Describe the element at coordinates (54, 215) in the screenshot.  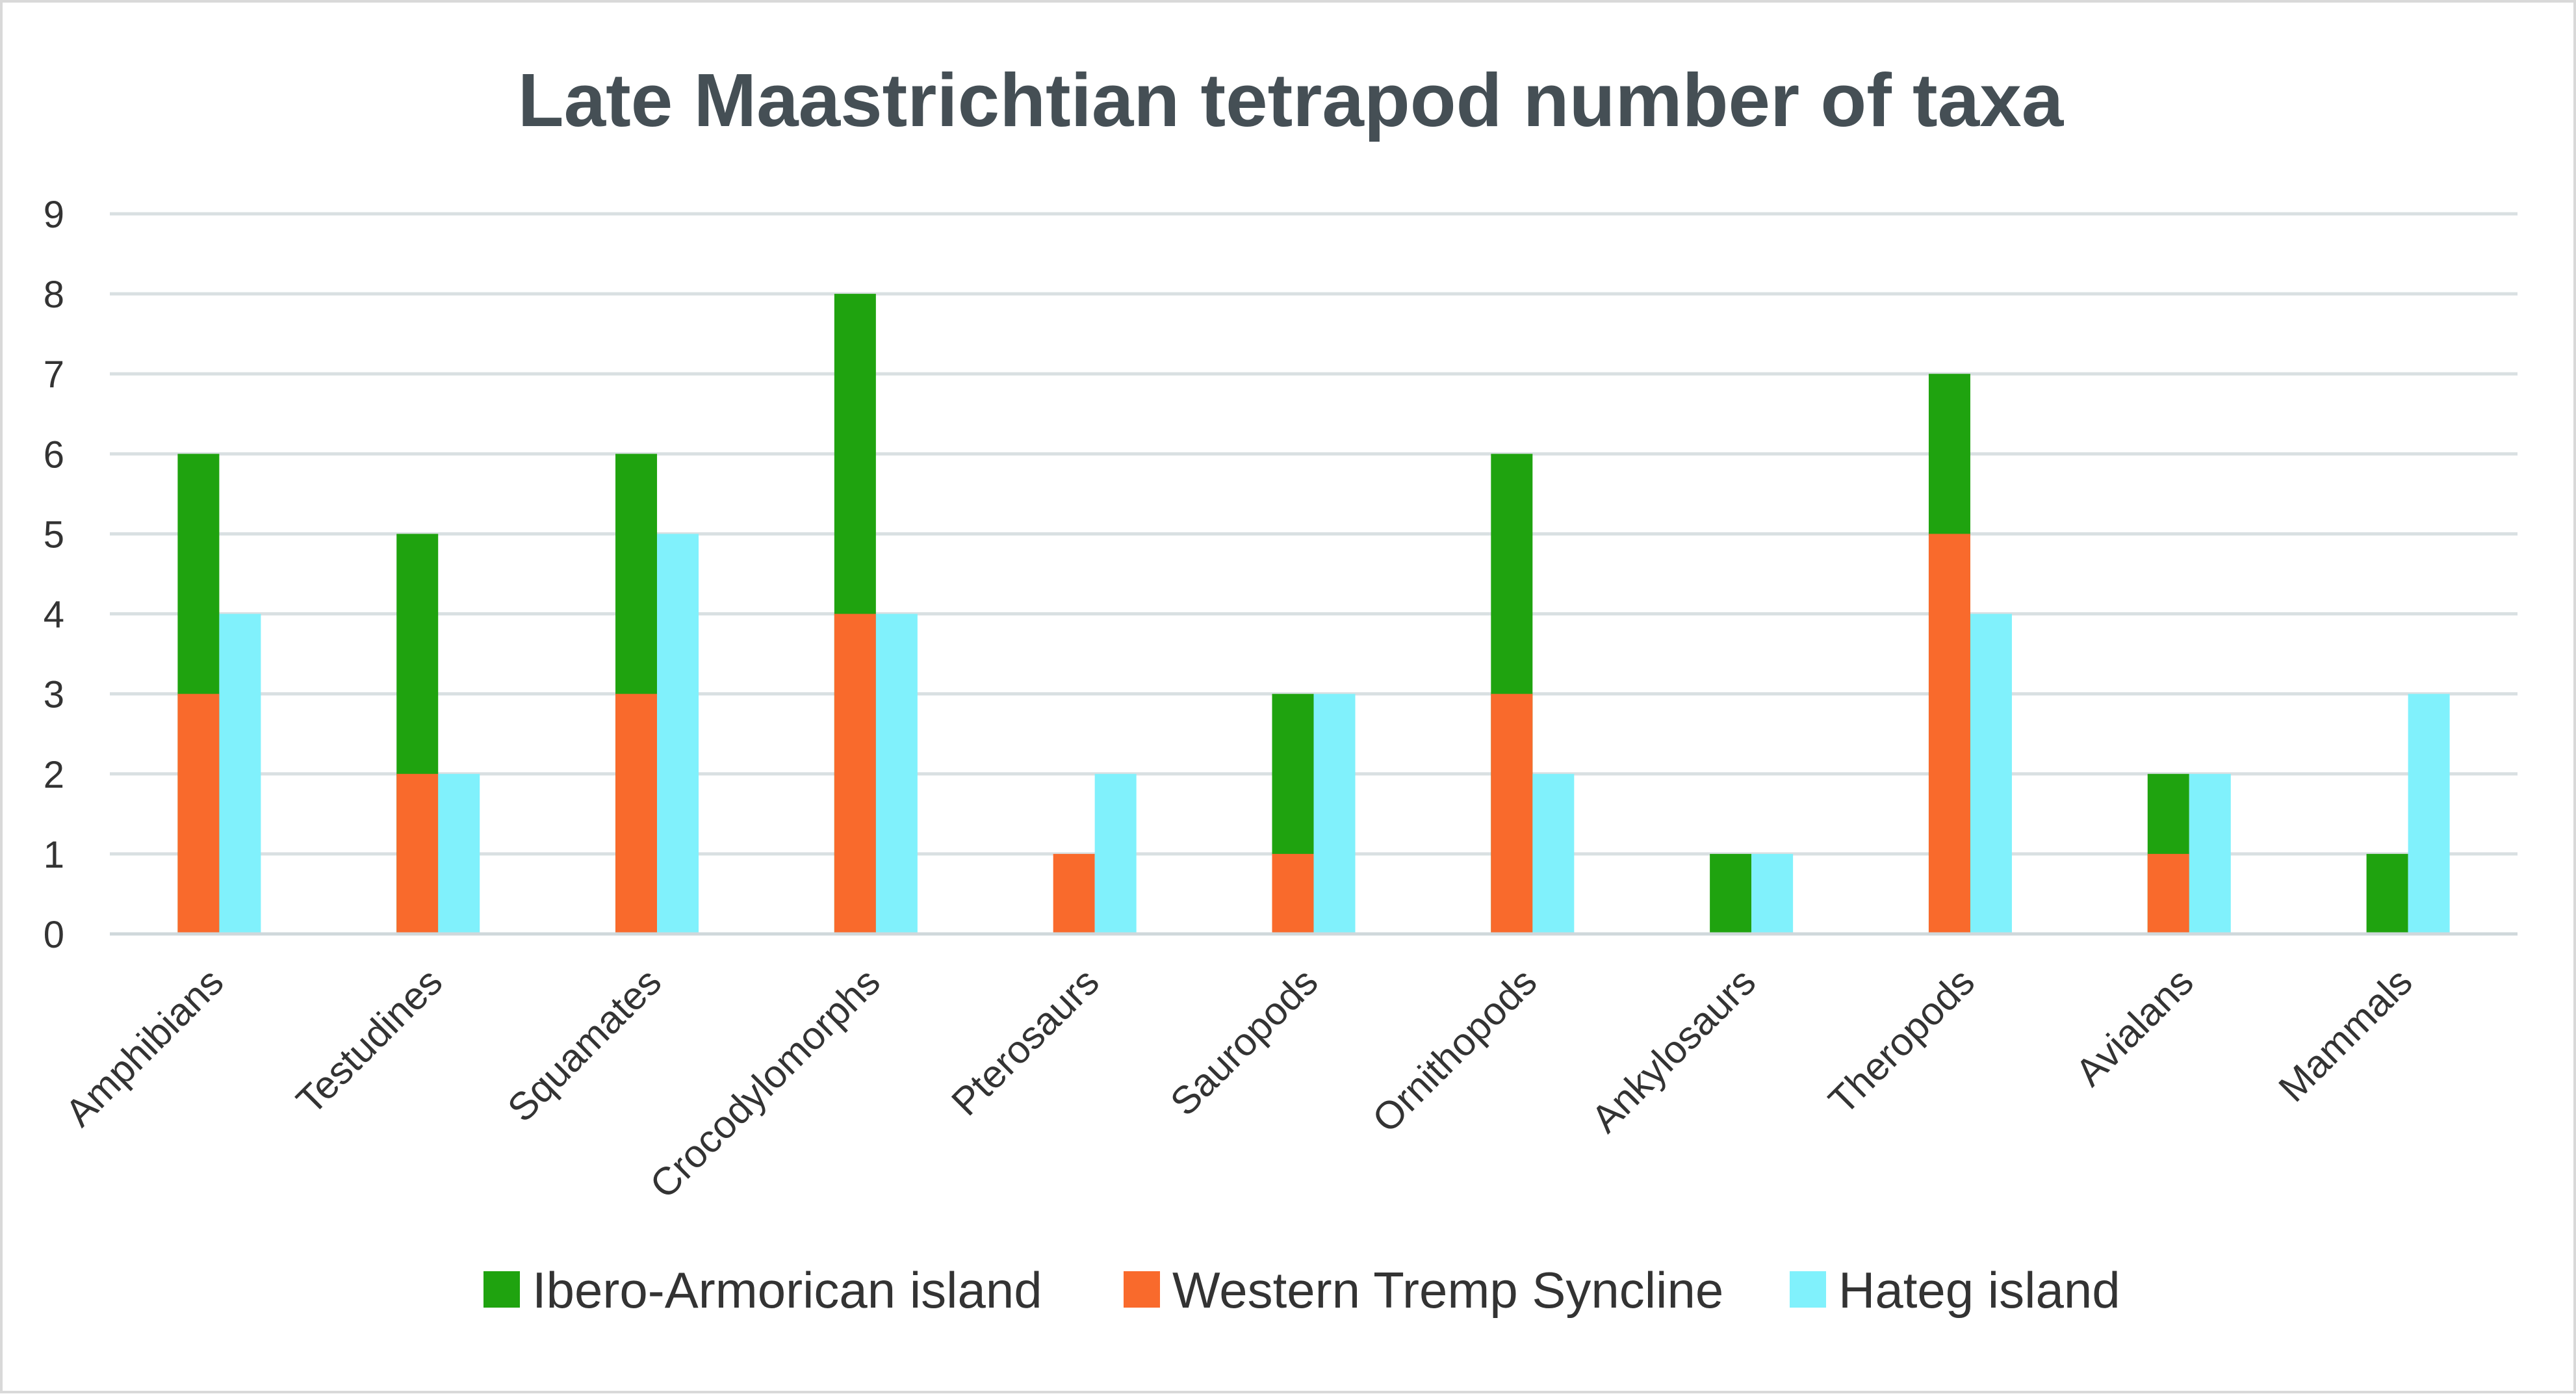
I see `y-tick-label: 9` at that location.